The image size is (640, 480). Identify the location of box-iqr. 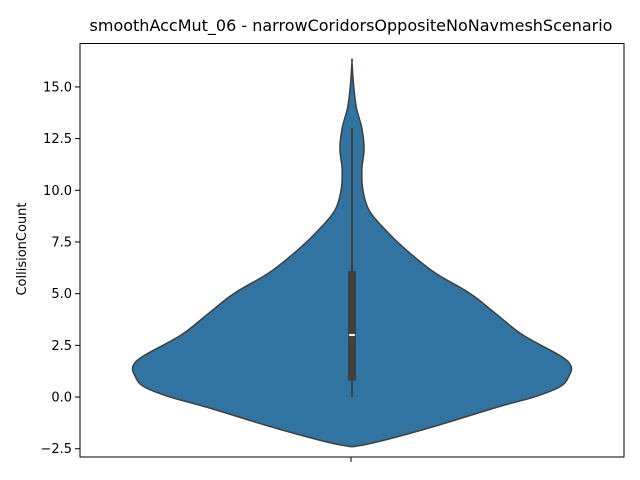
(352, 325).